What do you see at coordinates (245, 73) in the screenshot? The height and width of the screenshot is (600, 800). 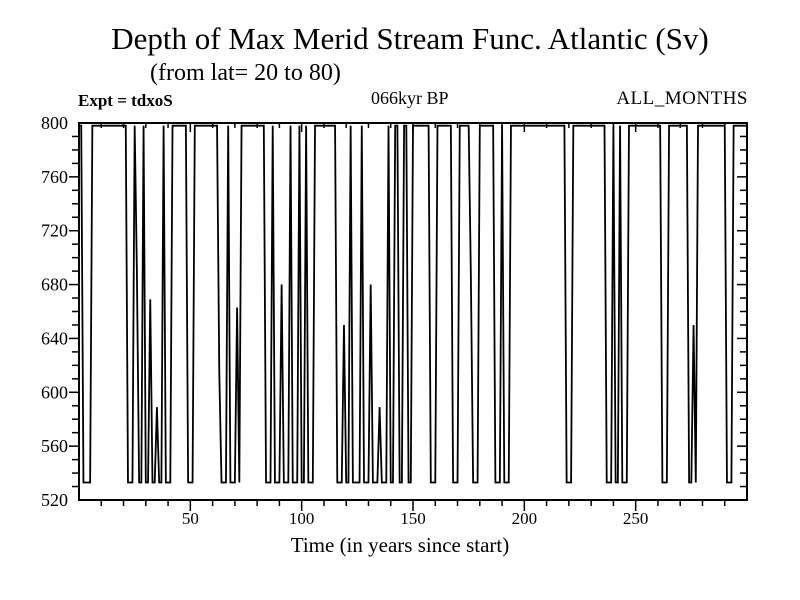 I see `chart-subtitle: (from lat= 20 to 80)` at bounding box center [245, 73].